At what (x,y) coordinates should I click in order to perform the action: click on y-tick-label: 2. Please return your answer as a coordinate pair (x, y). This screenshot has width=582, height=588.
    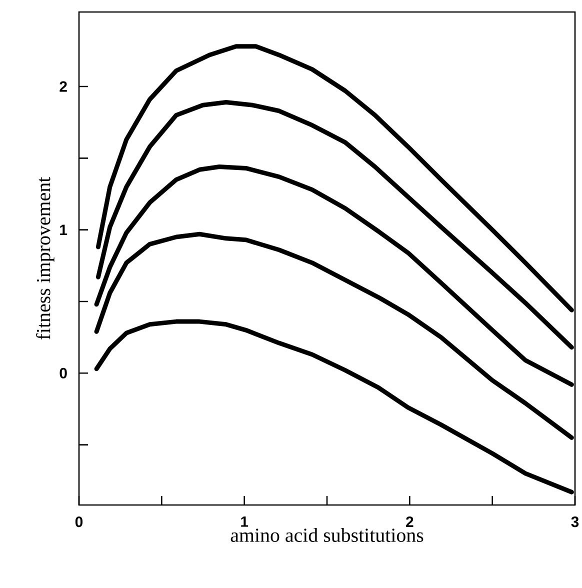
    Looking at the image, I should click on (63, 86).